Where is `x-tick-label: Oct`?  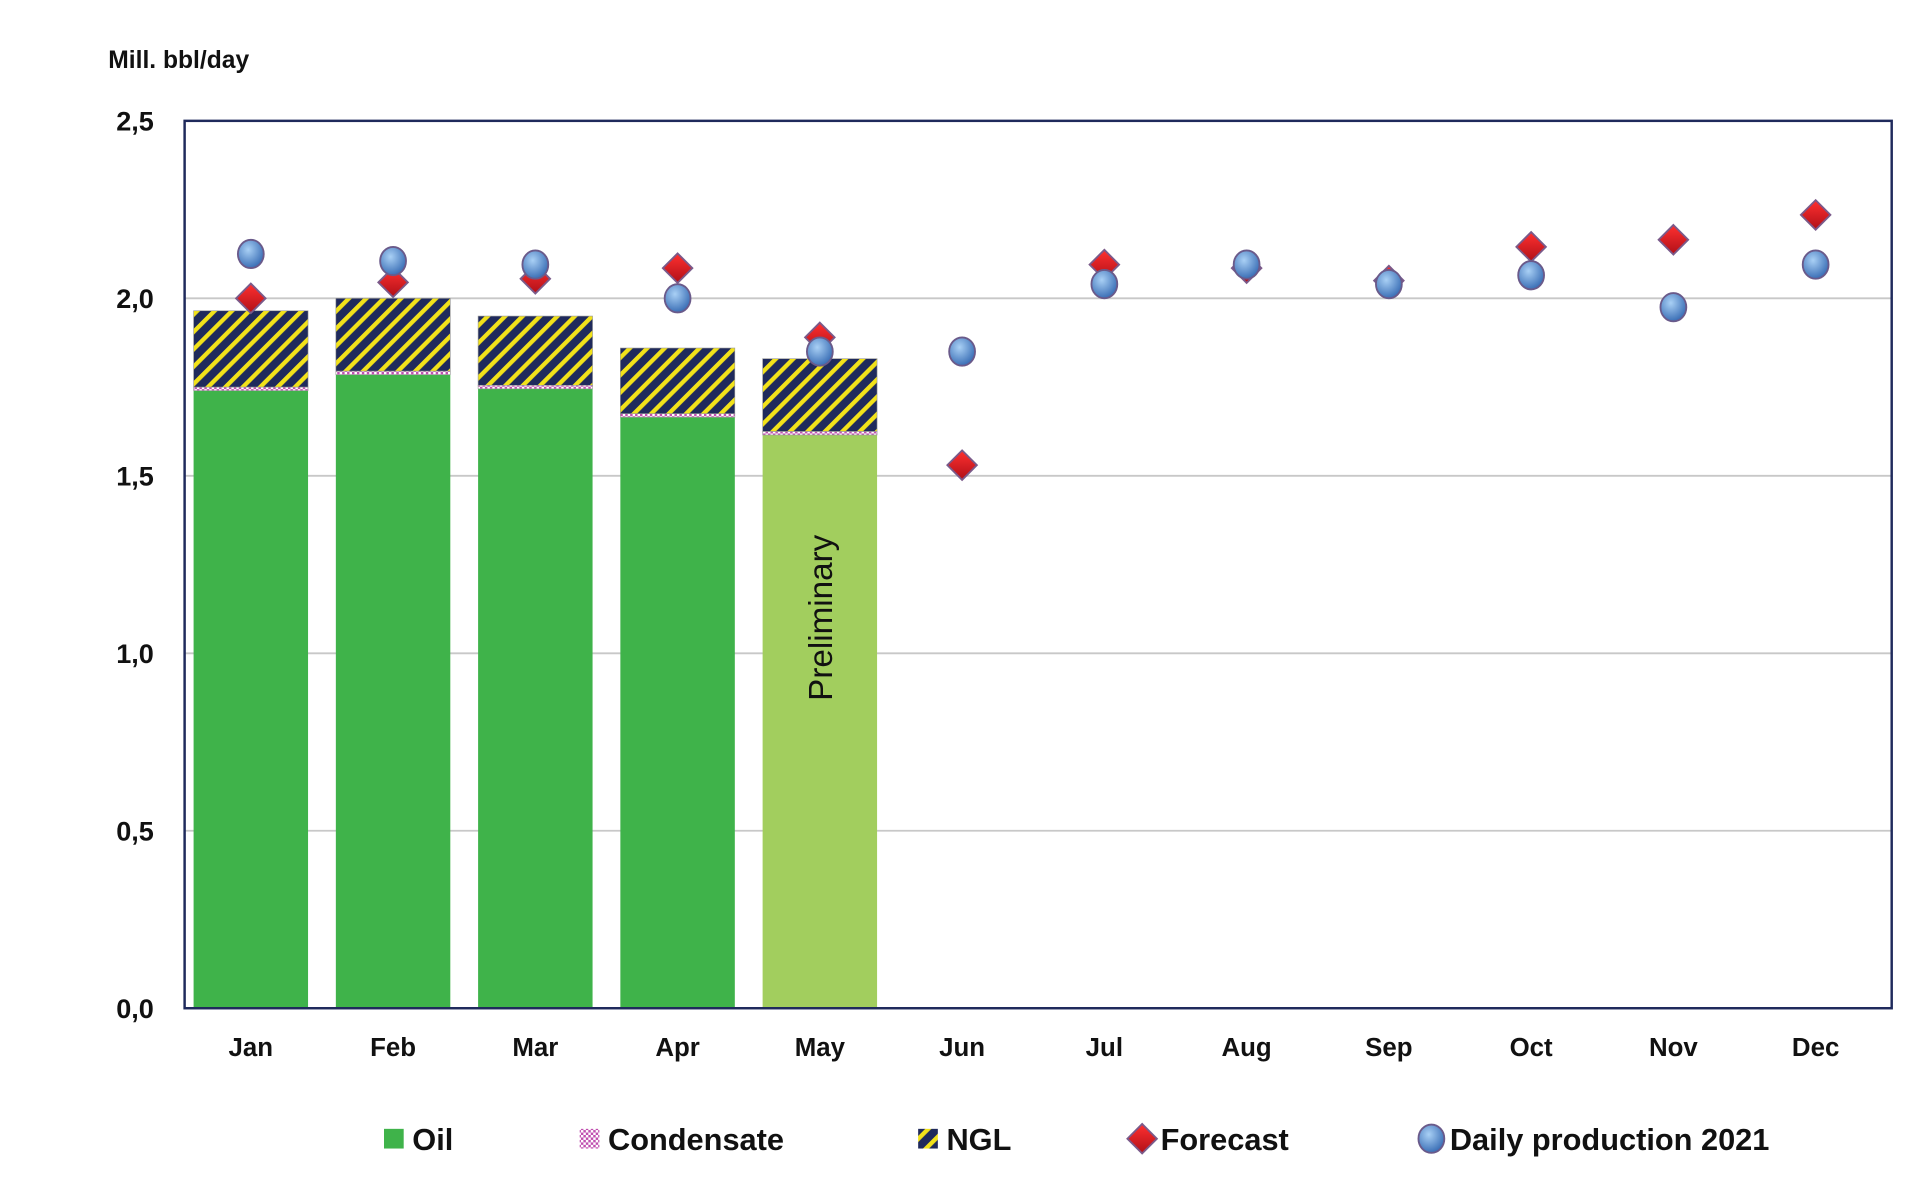 x-tick-label: Oct is located at coordinates (1531, 1048).